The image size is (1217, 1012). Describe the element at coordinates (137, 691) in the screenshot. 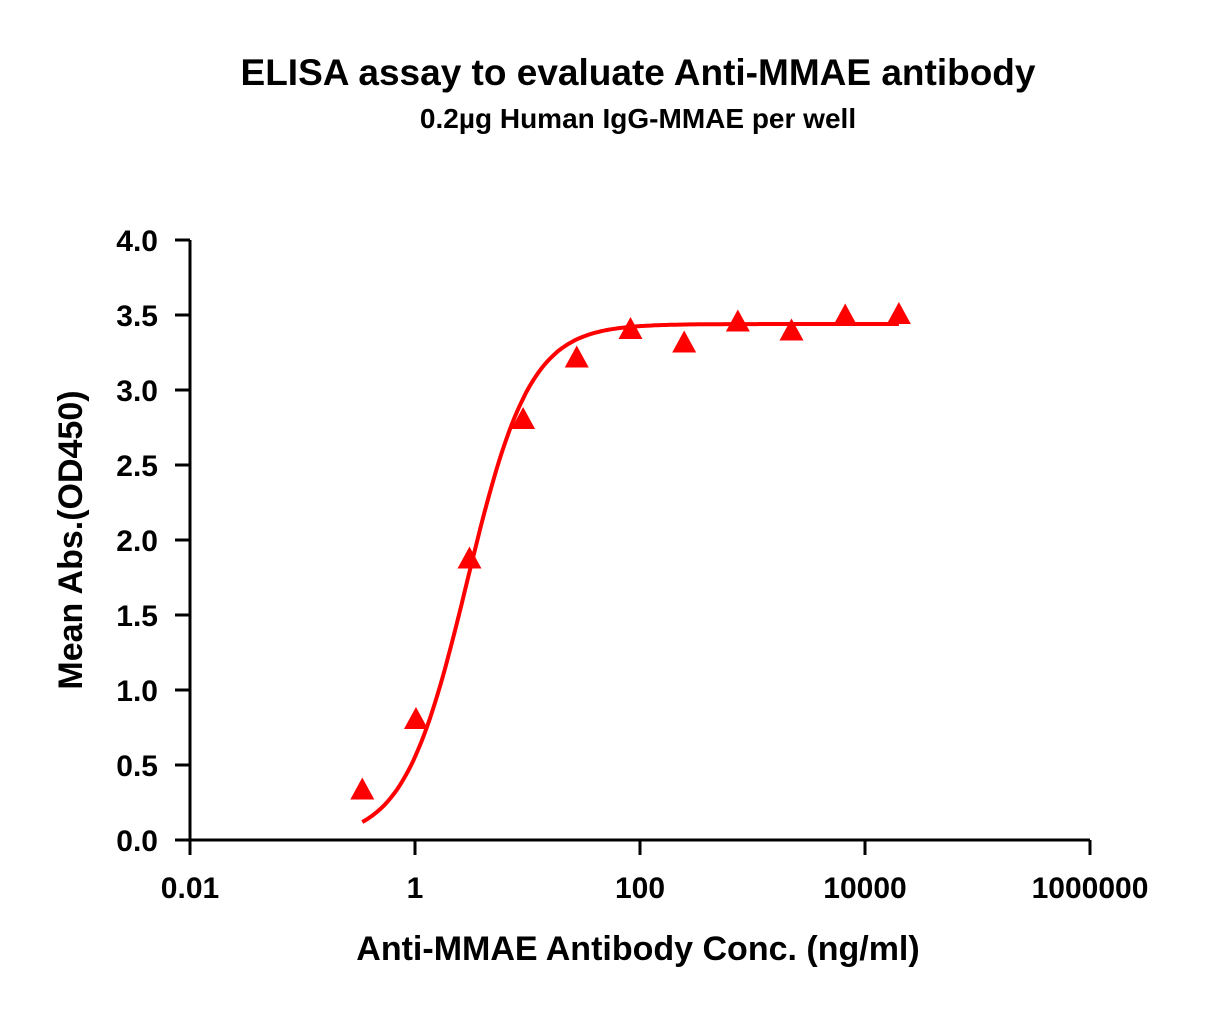

I see `y-tick-label: 1.0` at that location.